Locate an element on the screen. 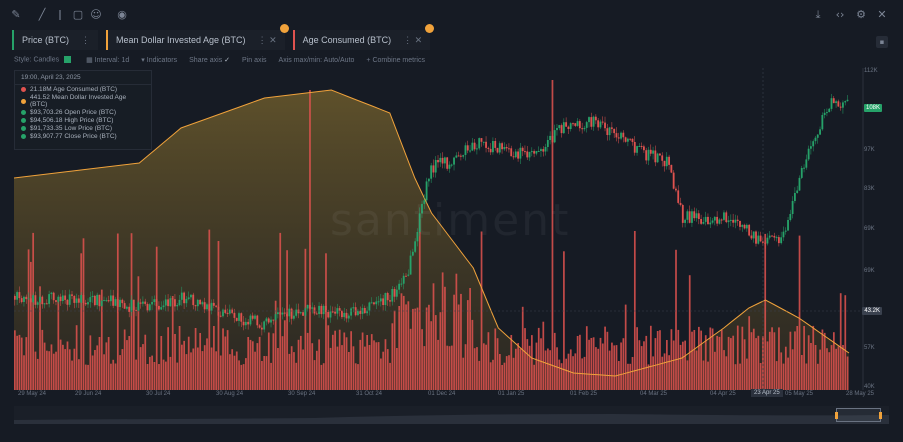 The width and height of the screenshot is (903, 442). embed-icon: ‹› is located at coordinates (840, 14).